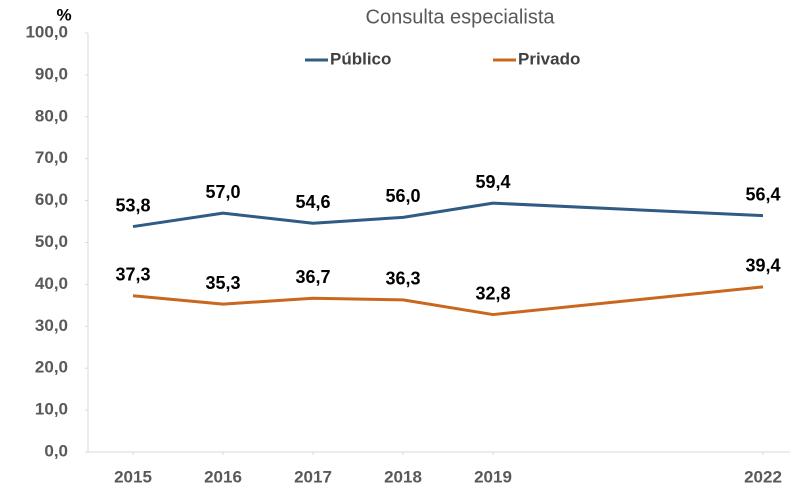 The image size is (793, 491). I want to click on y-tick-label: 20,0, so click(51, 367).